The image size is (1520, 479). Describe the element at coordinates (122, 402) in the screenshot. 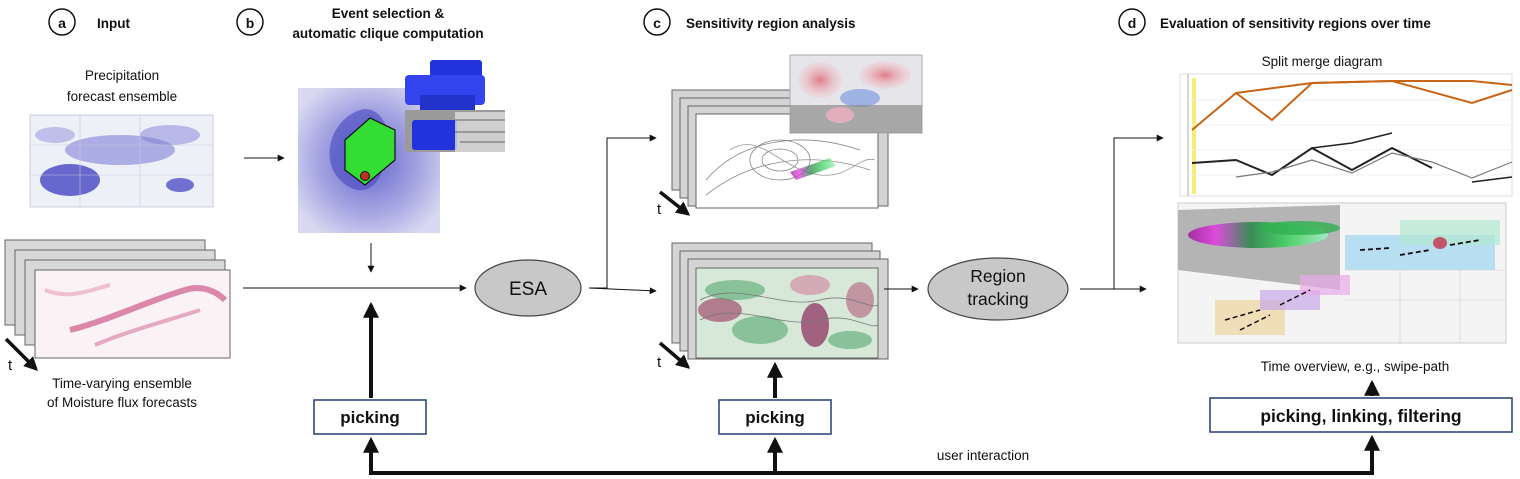

I see `moisture-label-line2: of Moisture flux forecasts` at that location.